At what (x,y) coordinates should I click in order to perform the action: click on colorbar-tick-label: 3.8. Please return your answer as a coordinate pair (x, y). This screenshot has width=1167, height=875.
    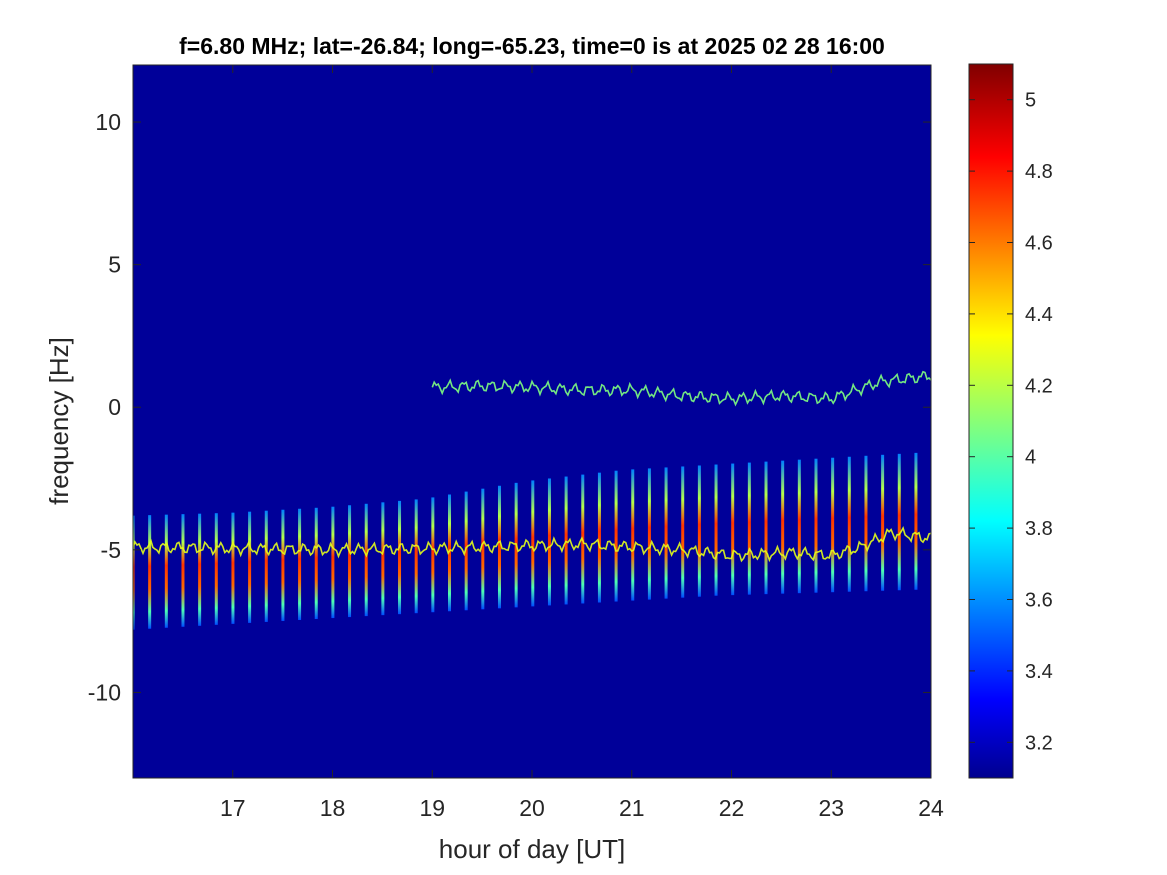
    Looking at the image, I should click on (1039, 529).